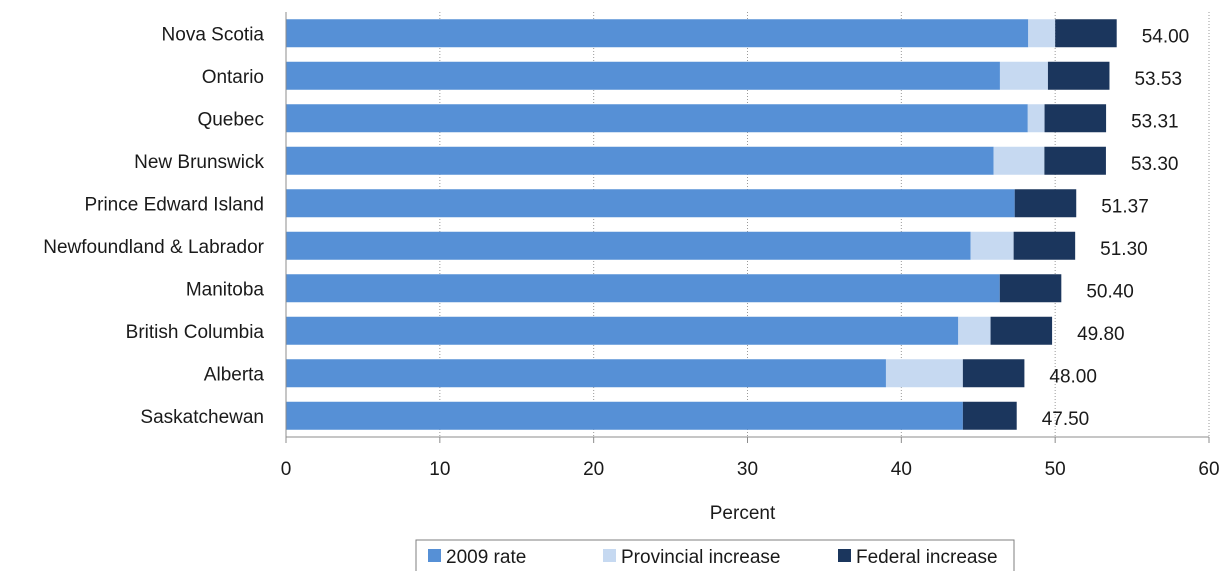 Image resolution: width=1224 pixels, height=571 pixels. I want to click on total-data-label: 50.40, so click(1110, 291).